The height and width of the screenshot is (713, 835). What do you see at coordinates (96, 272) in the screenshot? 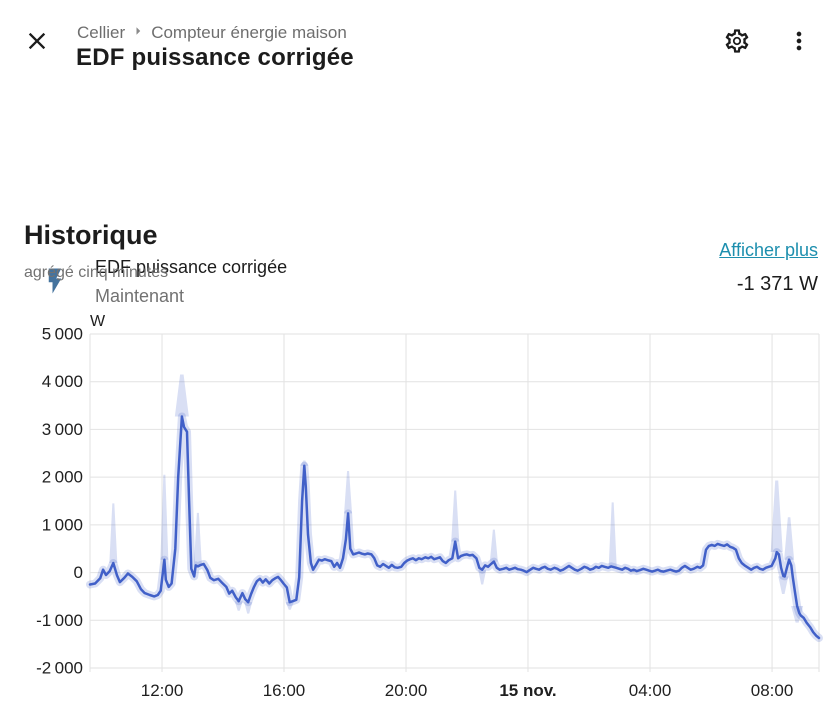
I see `history-subtitle: agrégé cinq minutes` at bounding box center [96, 272].